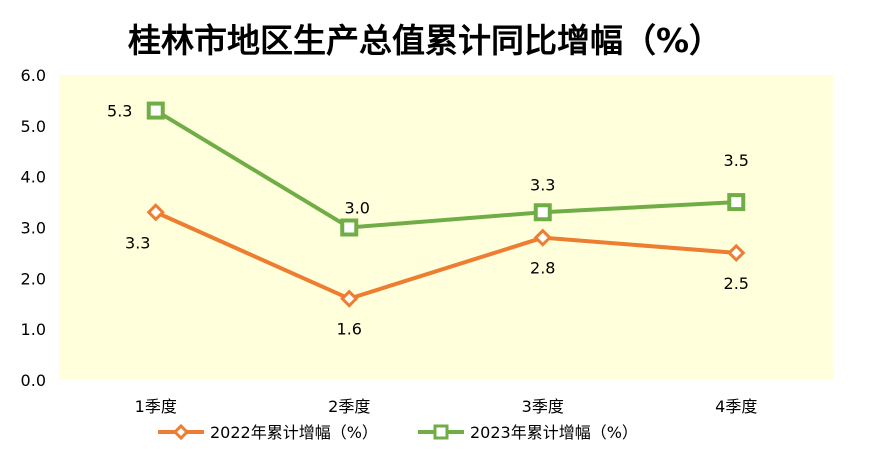 The width and height of the screenshot is (870, 454). What do you see at coordinates (33, 329) in the screenshot?
I see `y-tick-label: 1.0` at bounding box center [33, 329].